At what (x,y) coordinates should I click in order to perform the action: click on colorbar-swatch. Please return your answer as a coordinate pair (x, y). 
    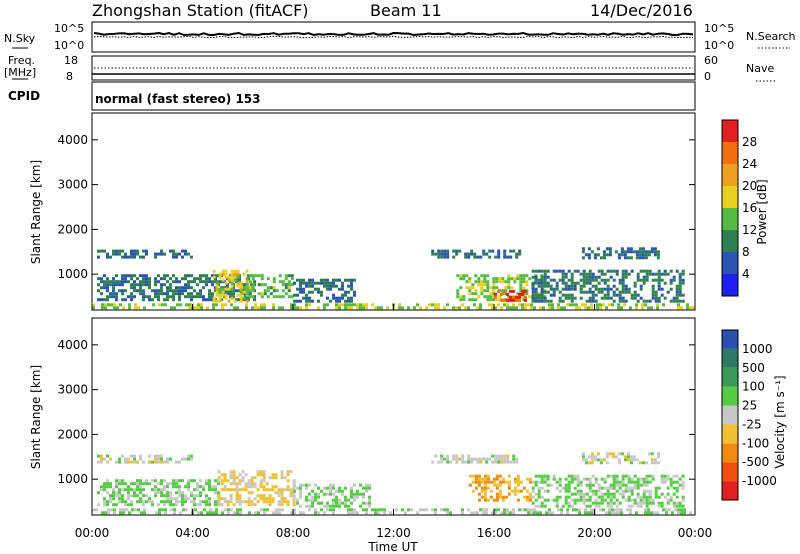
    Looking at the image, I should click on (730, 131).